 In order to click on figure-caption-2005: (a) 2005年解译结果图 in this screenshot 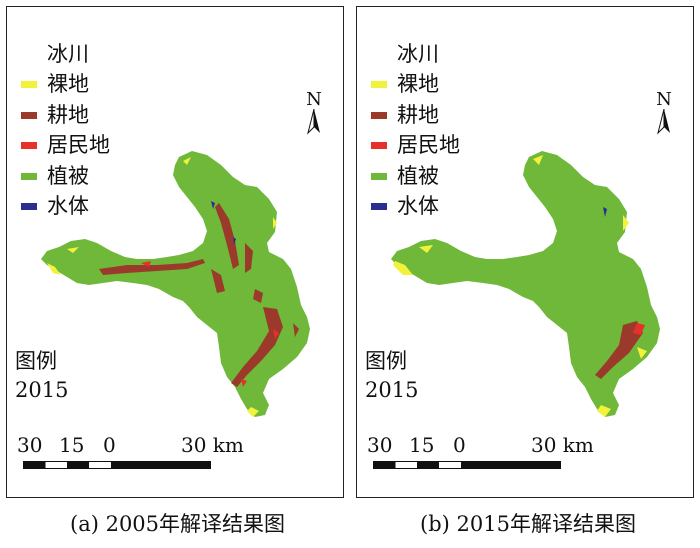, I will do `click(178, 524)`.